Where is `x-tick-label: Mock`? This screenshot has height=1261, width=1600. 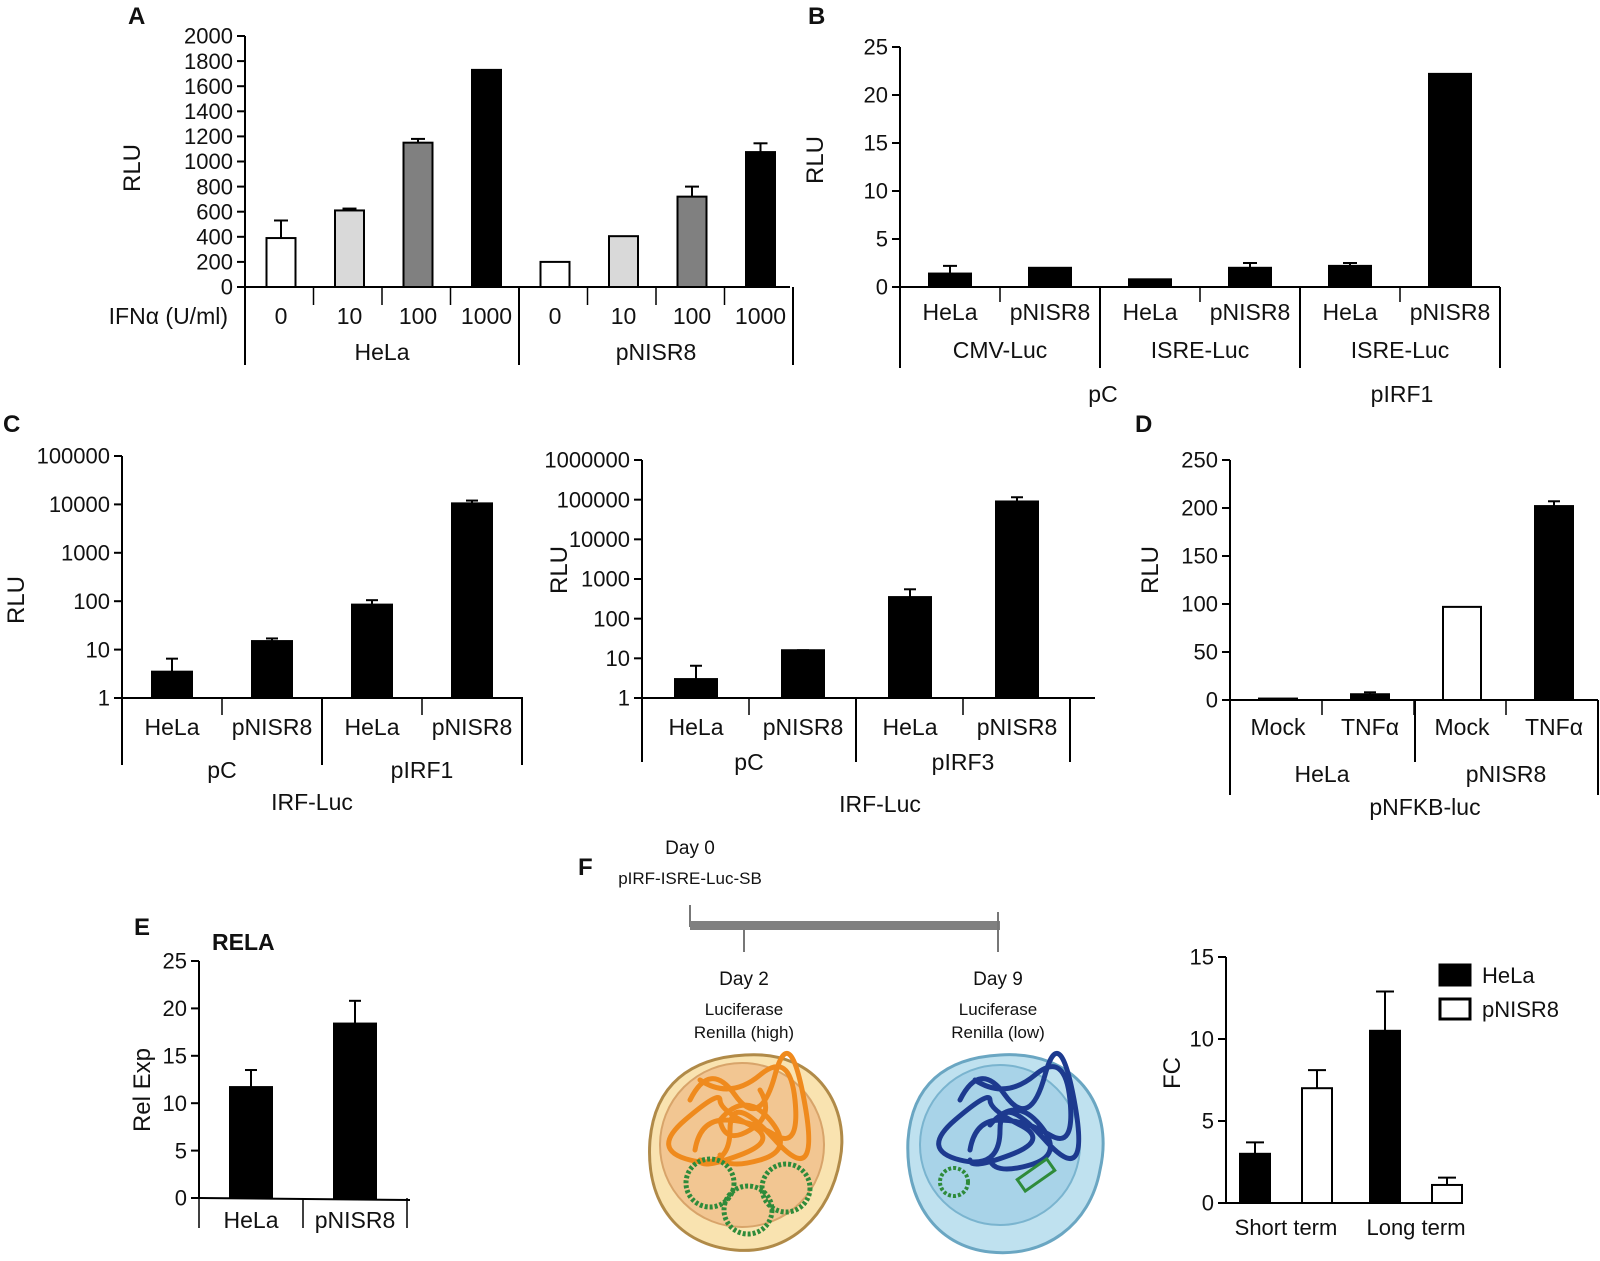
x-tick-label: Mock is located at coordinates (1462, 727).